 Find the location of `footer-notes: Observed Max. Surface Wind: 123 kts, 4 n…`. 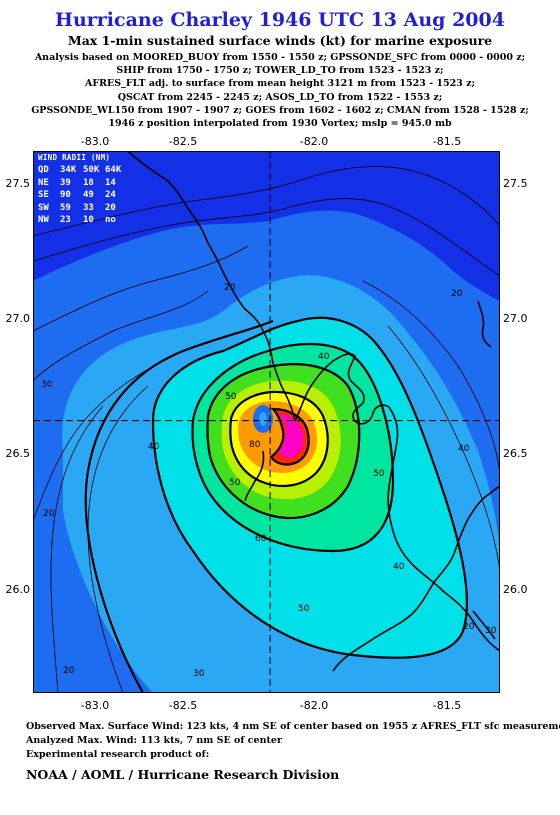

footer-notes: Observed Max. Surface Wind: 123 kts, 4 n… is located at coordinates (293, 741).